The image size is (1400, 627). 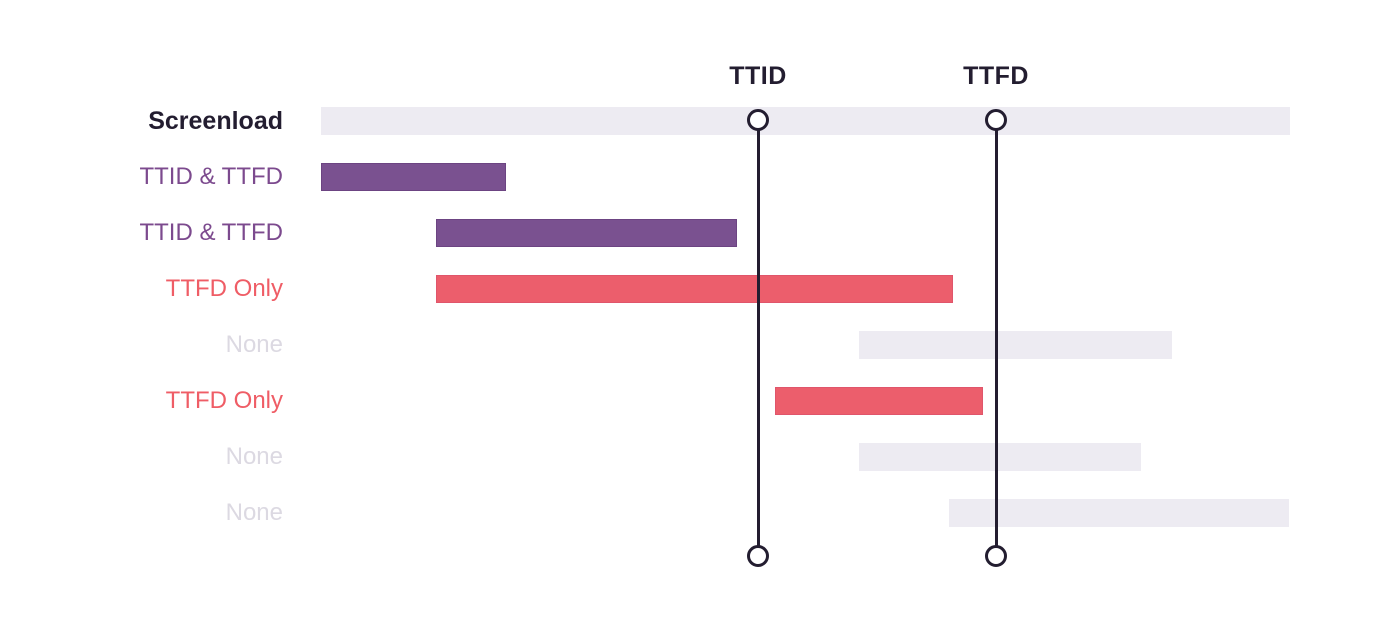 What do you see at coordinates (758, 556) in the screenshot?
I see `ttid-end-circle` at bounding box center [758, 556].